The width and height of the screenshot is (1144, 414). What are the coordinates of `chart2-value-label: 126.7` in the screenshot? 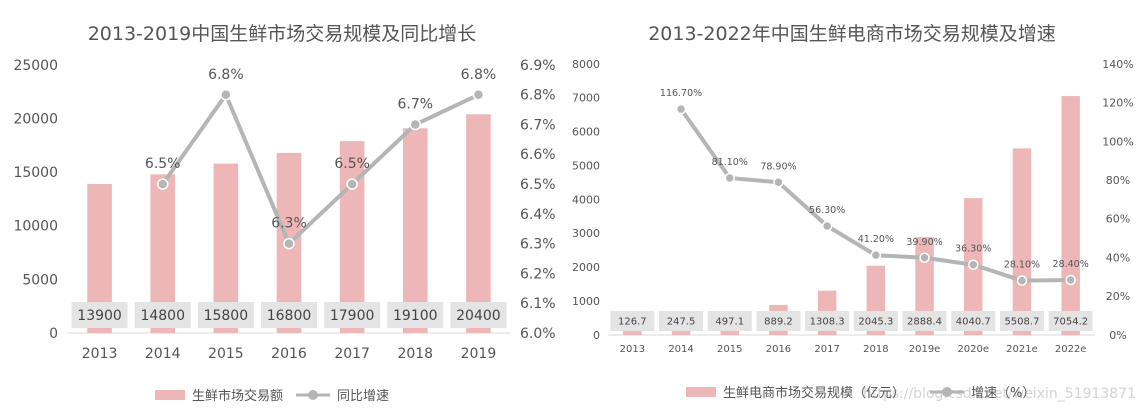 It's located at (632, 322).